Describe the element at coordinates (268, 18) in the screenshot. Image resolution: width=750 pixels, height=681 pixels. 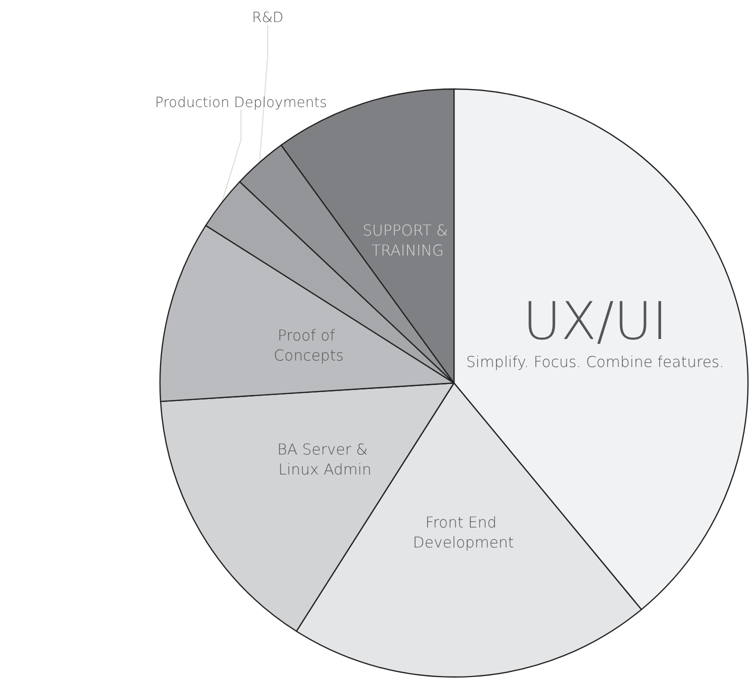
I see `slice-label: R&D` at that location.